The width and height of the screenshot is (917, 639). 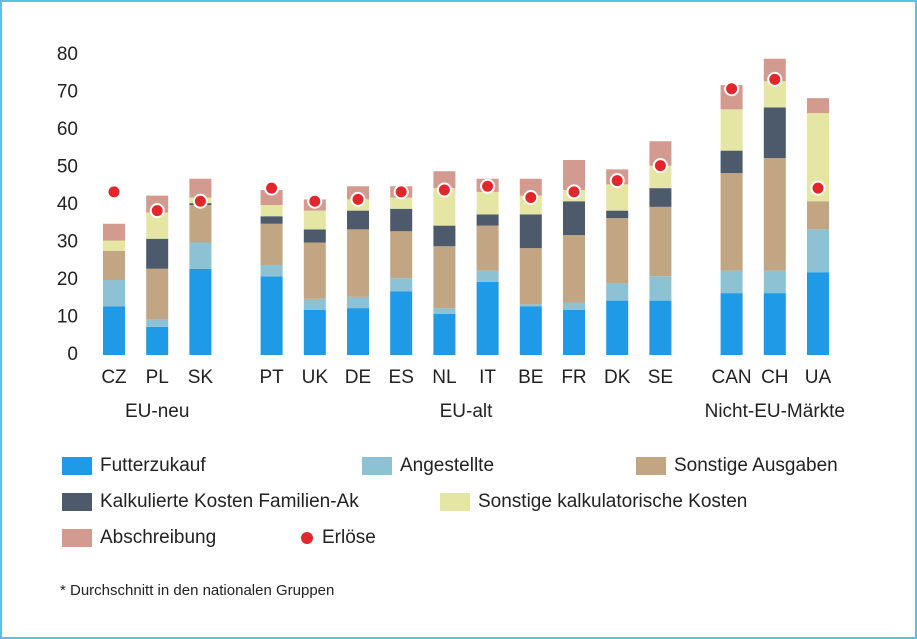 What do you see at coordinates (67, 317) in the screenshot?
I see `y-tick-label: 10` at bounding box center [67, 317].